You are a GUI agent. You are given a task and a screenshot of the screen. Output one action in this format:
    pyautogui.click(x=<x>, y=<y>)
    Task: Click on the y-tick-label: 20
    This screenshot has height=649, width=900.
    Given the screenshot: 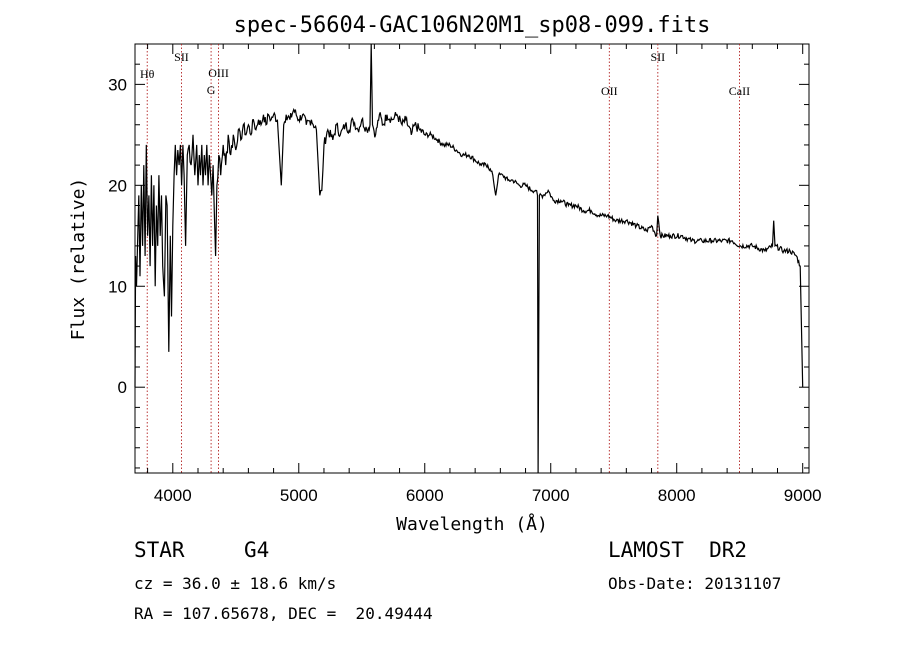 What is the action you would take?
    pyautogui.click(x=117, y=185)
    